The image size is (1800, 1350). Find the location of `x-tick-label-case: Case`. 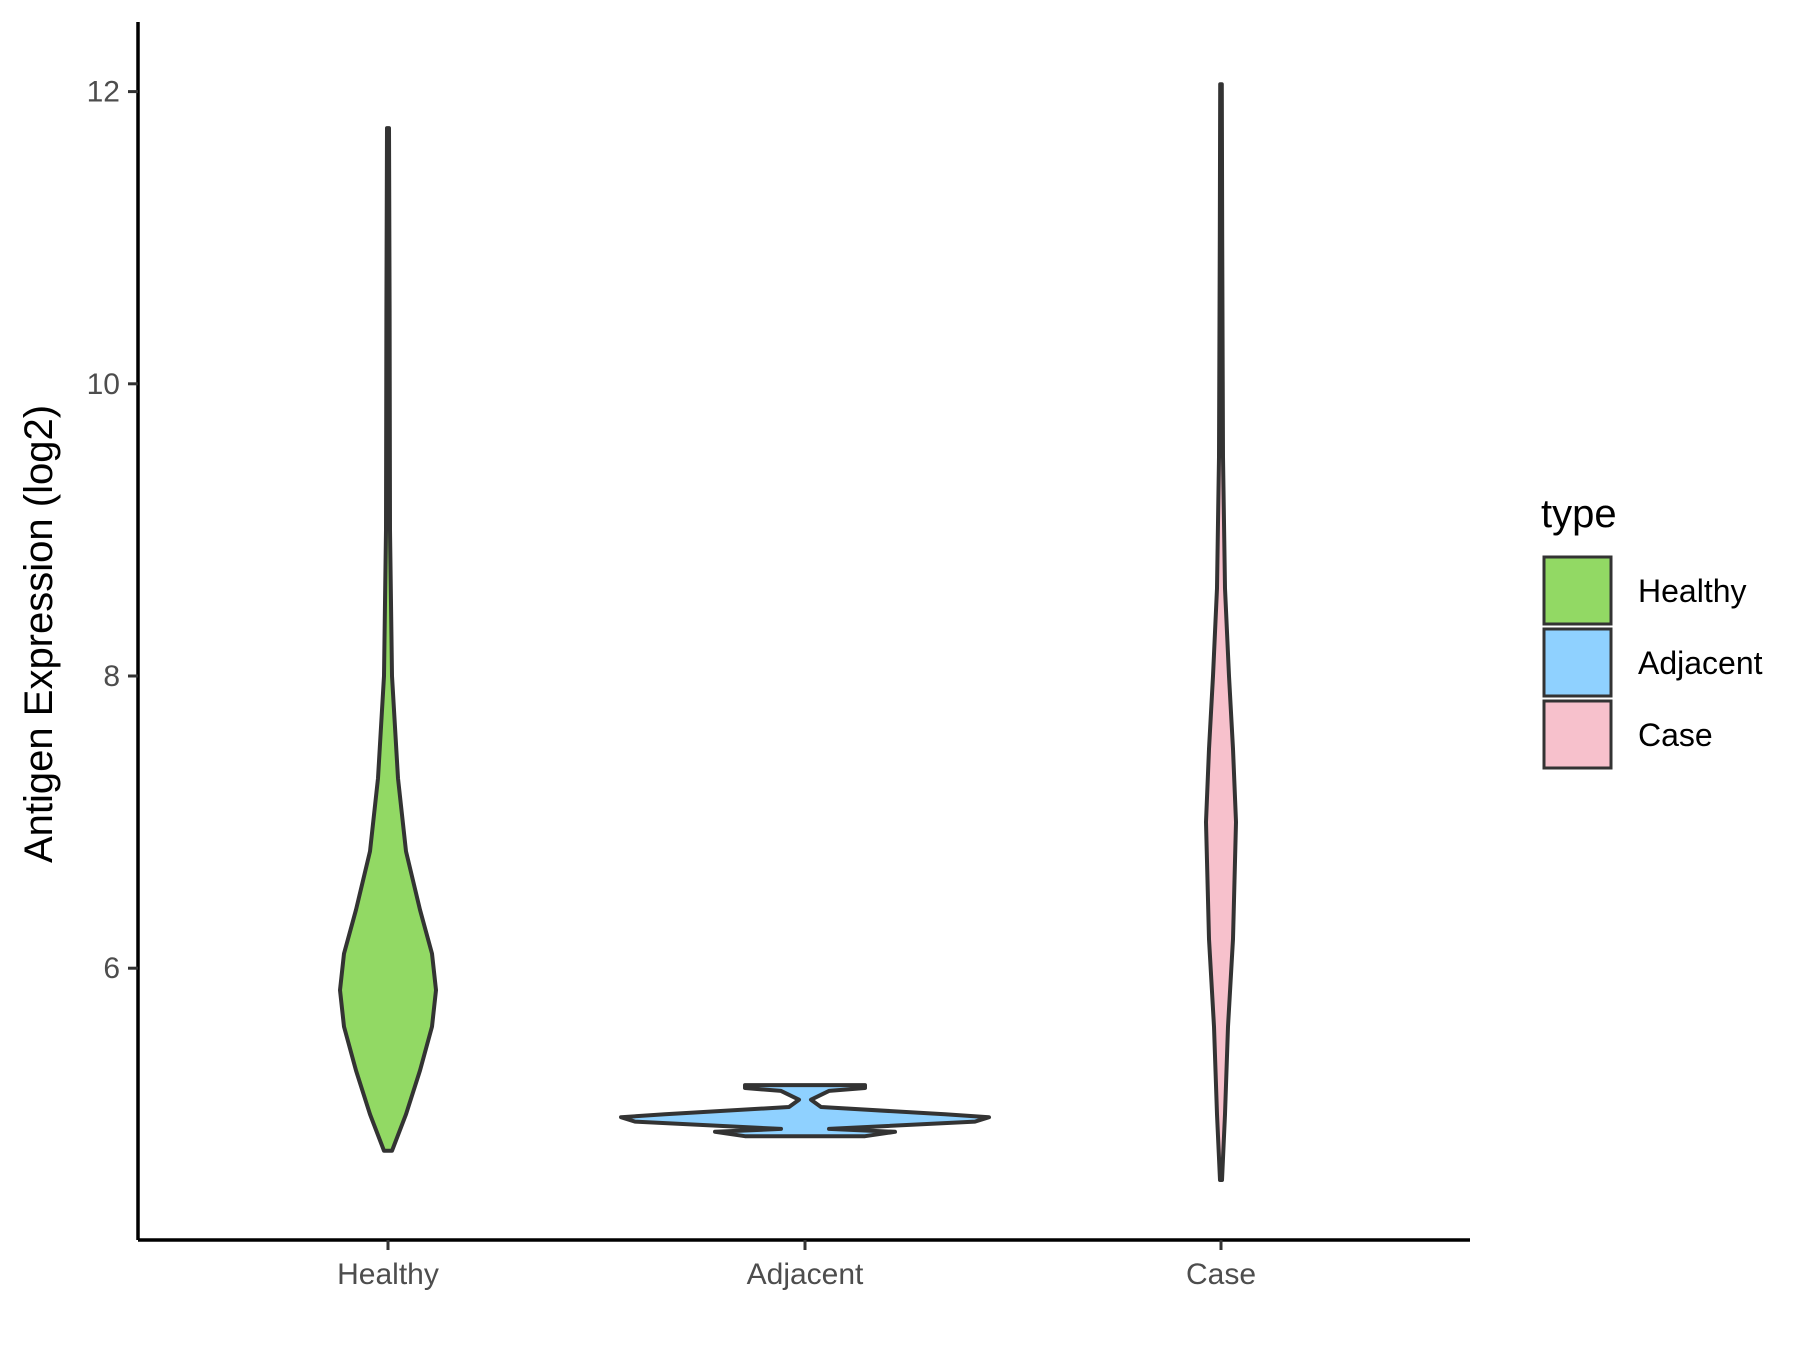

x-tick-label-case: Case is located at coordinates (1221, 1274).